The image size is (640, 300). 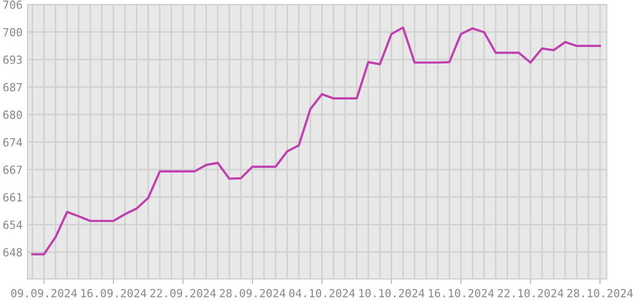 I want to click on x-tick-label: 10.10.2024, so click(x=391, y=293).